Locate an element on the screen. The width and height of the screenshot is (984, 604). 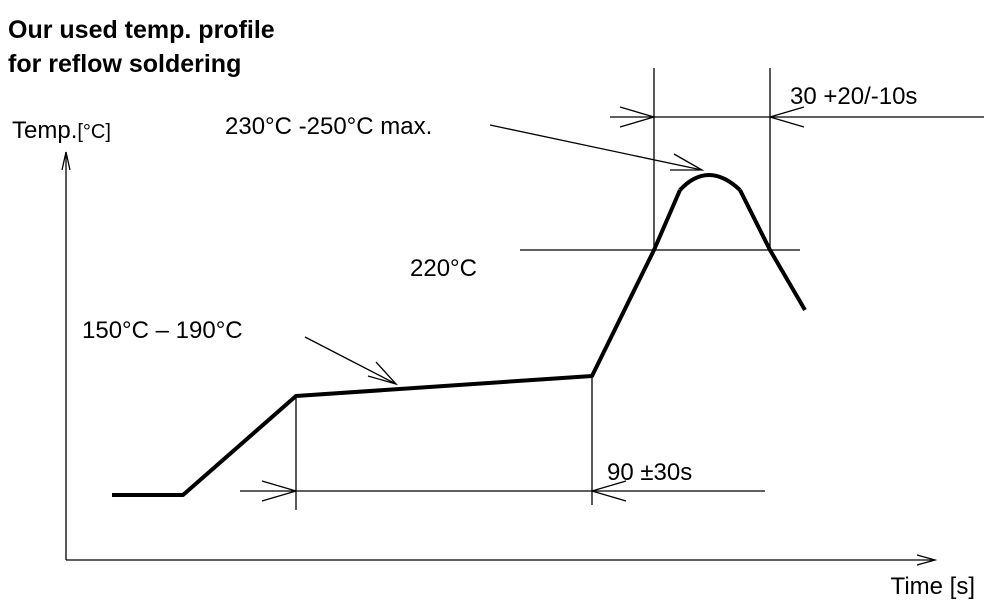
y-axis-label-text: Temp. is located at coordinates (44, 130).